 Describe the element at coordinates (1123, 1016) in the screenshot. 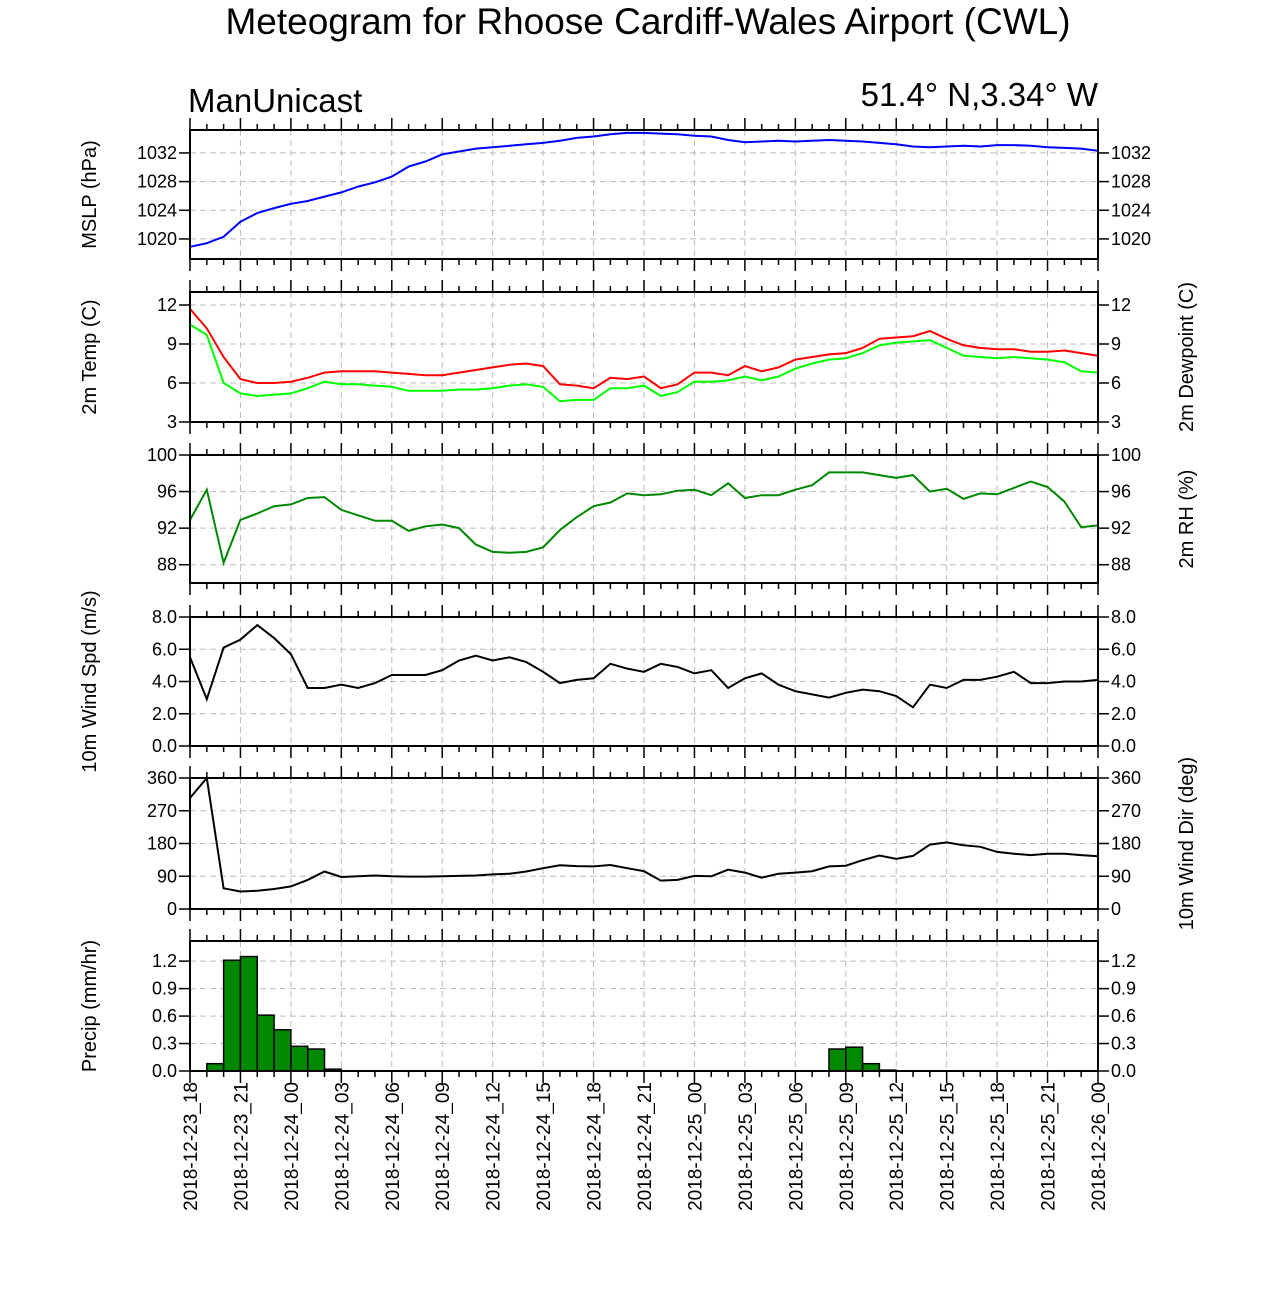

I see `y-tick-label-right: 0.6` at that location.